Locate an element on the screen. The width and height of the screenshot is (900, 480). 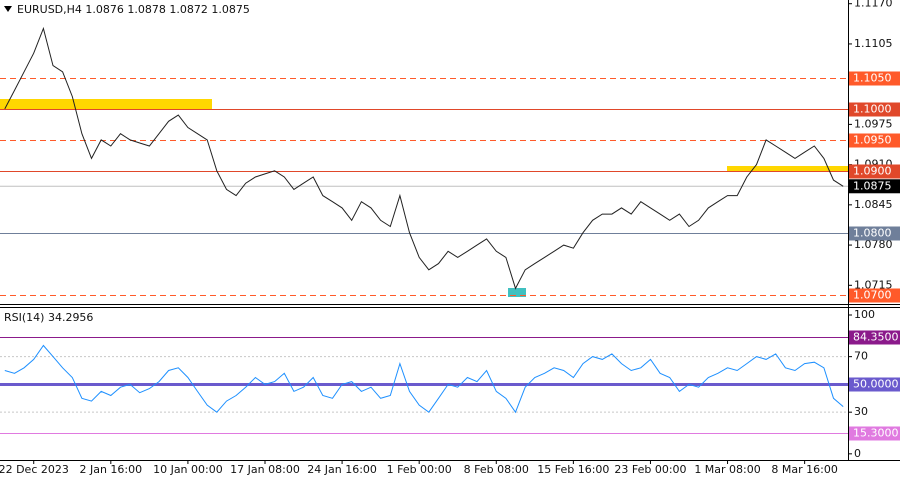
x-tick-label: 22 Dec 2023 is located at coordinates (34, 469).